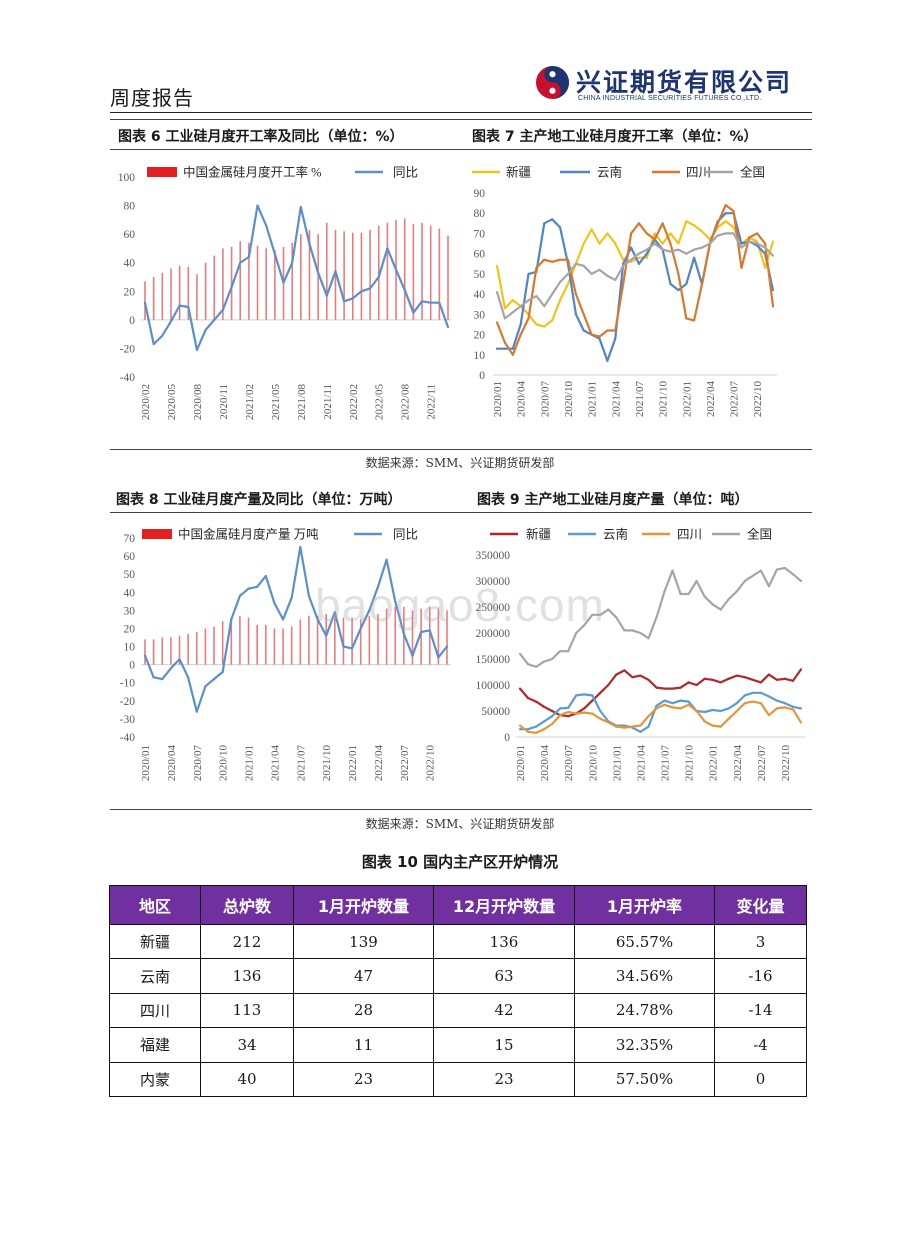  What do you see at coordinates (130, 575) in the screenshot?
I see `y-tick-label: 50` at bounding box center [130, 575].